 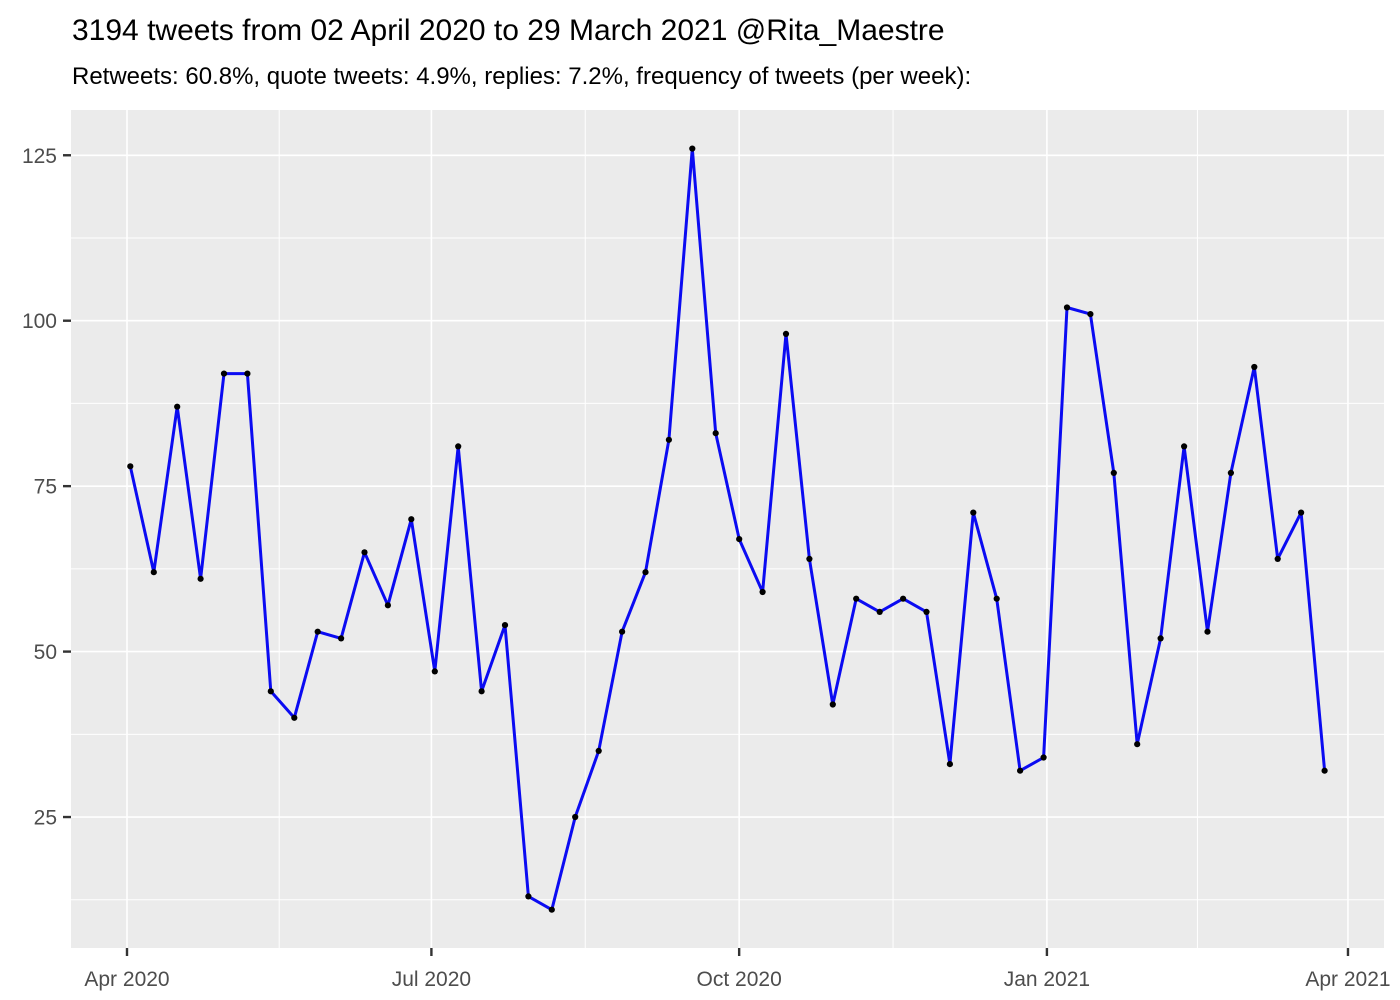 I want to click on y-tick-label: 100, so click(x=39, y=321).